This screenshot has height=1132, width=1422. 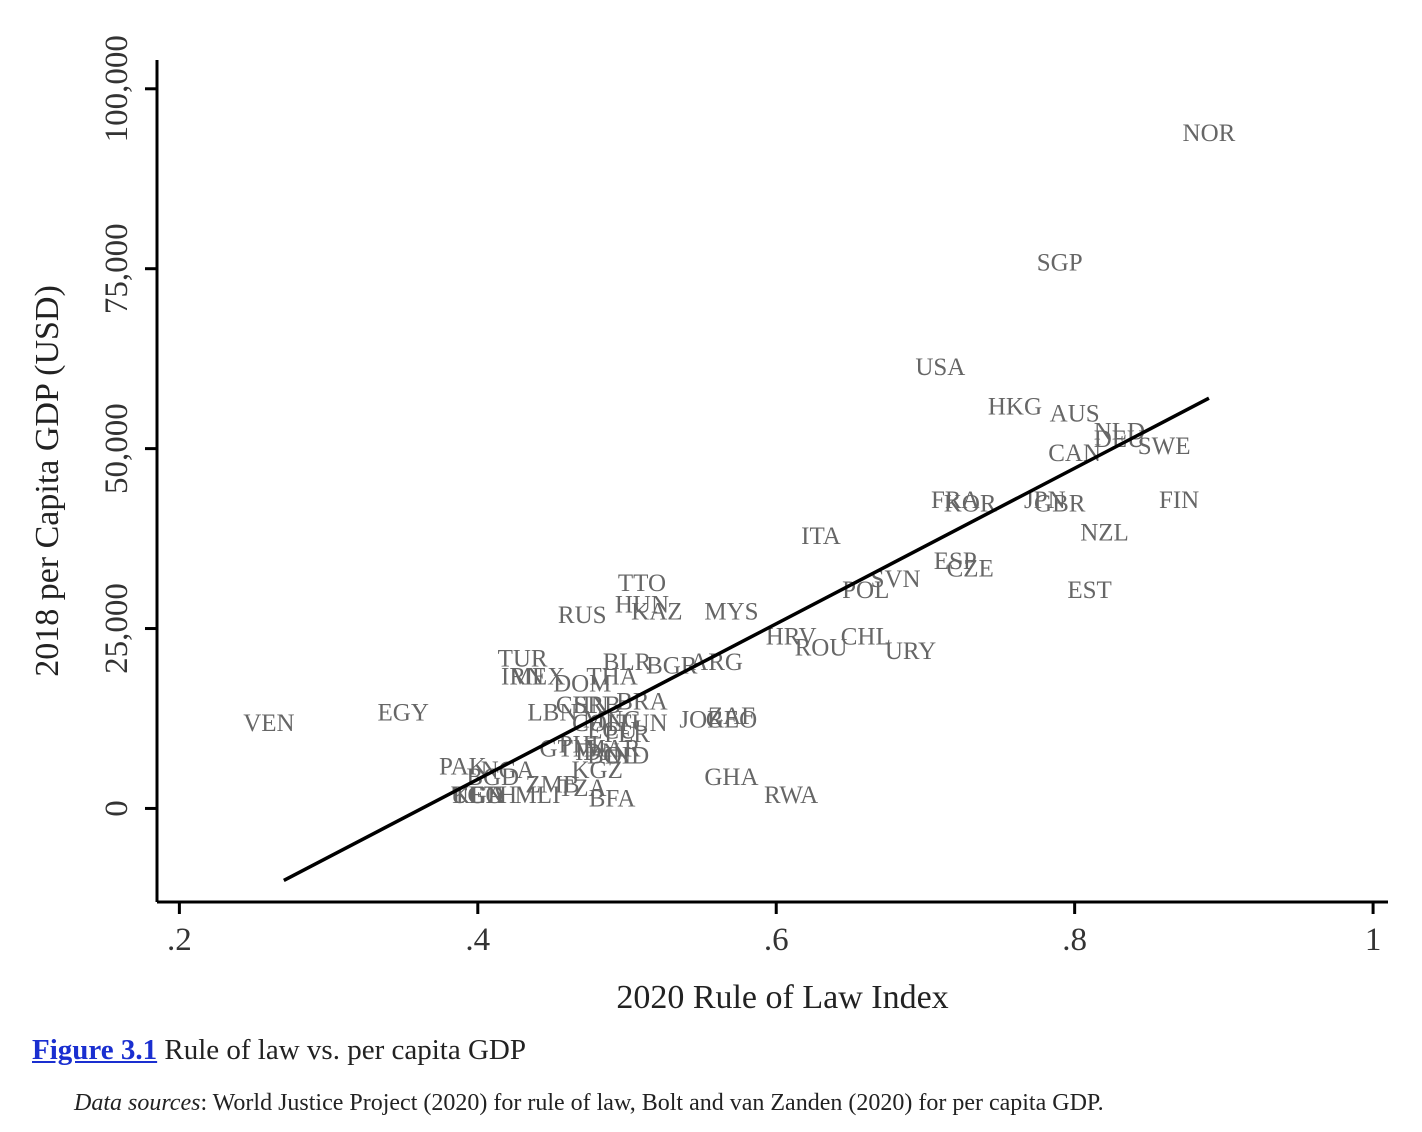 I want to click on y-tick-label: 100,000, so click(x=117, y=88).